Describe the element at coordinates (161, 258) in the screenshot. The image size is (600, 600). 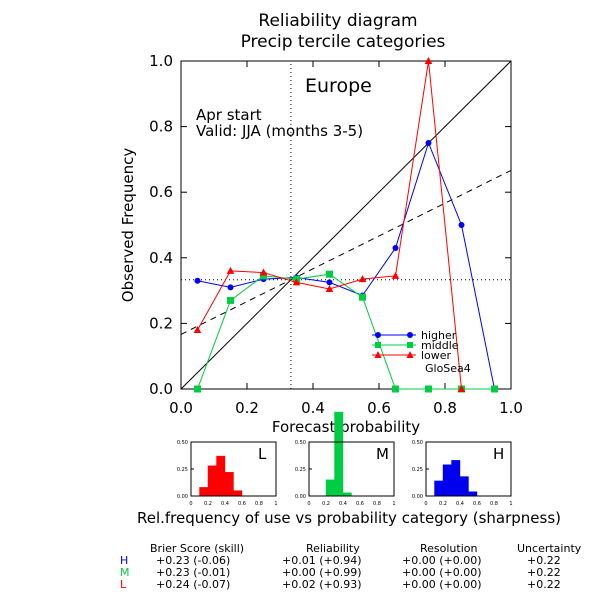
I see `y-tick-label: 0.4` at that location.